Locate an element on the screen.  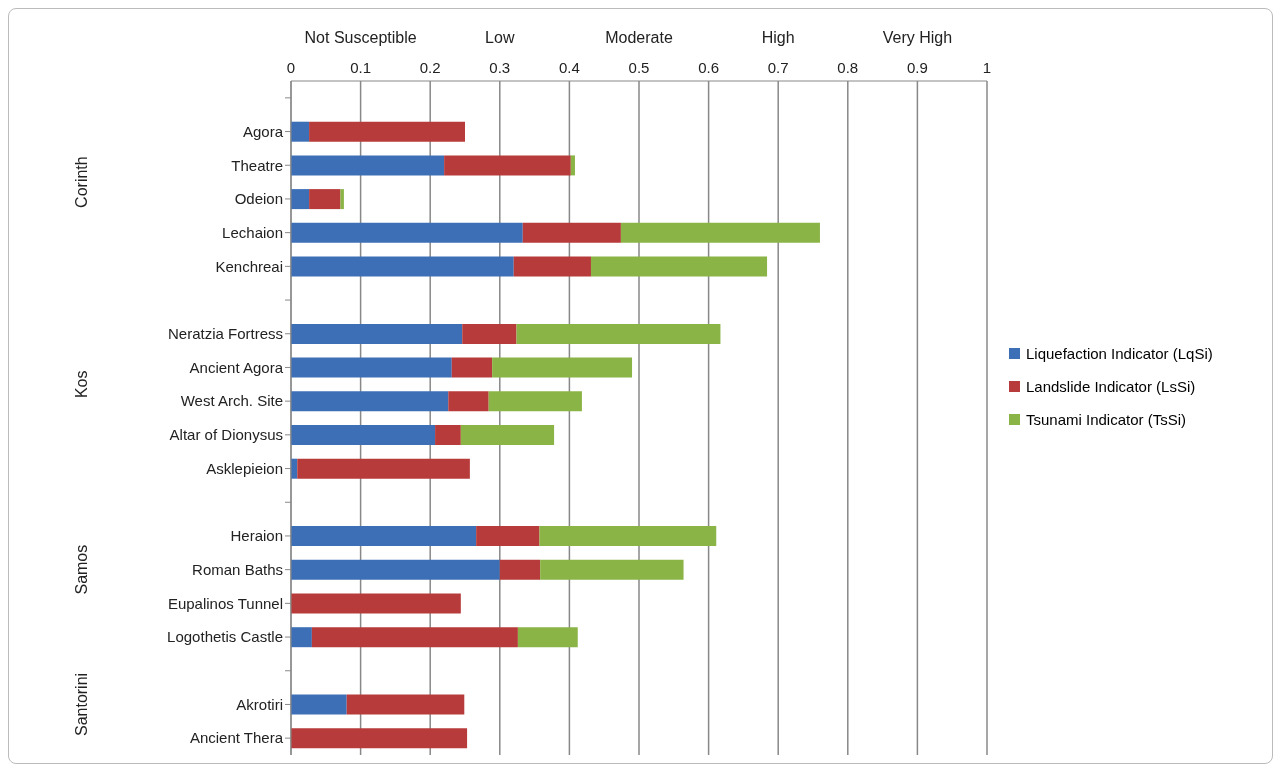
text: Samos is located at coordinates (81, 569).